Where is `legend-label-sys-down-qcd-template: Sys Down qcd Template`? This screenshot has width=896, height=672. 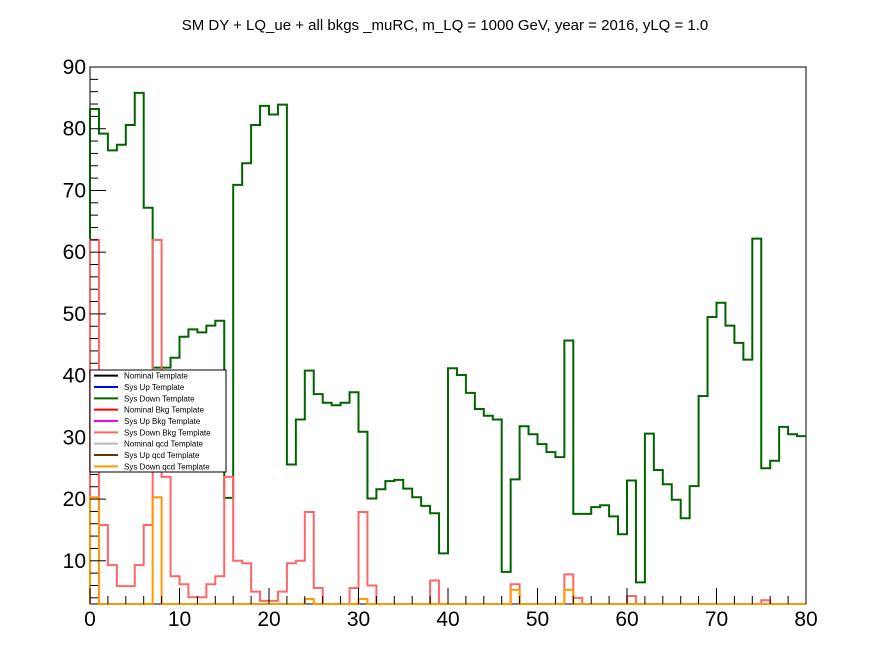 legend-label-sys-down-qcd-template: Sys Down qcd Template is located at coordinates (167, 466).